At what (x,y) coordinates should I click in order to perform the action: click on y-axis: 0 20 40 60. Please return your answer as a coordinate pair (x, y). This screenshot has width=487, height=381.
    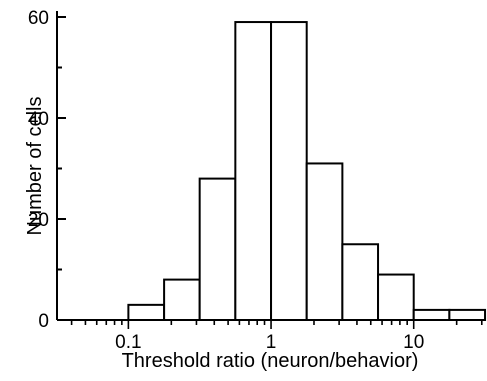
    Looking at the image, I should click on (47, 170).